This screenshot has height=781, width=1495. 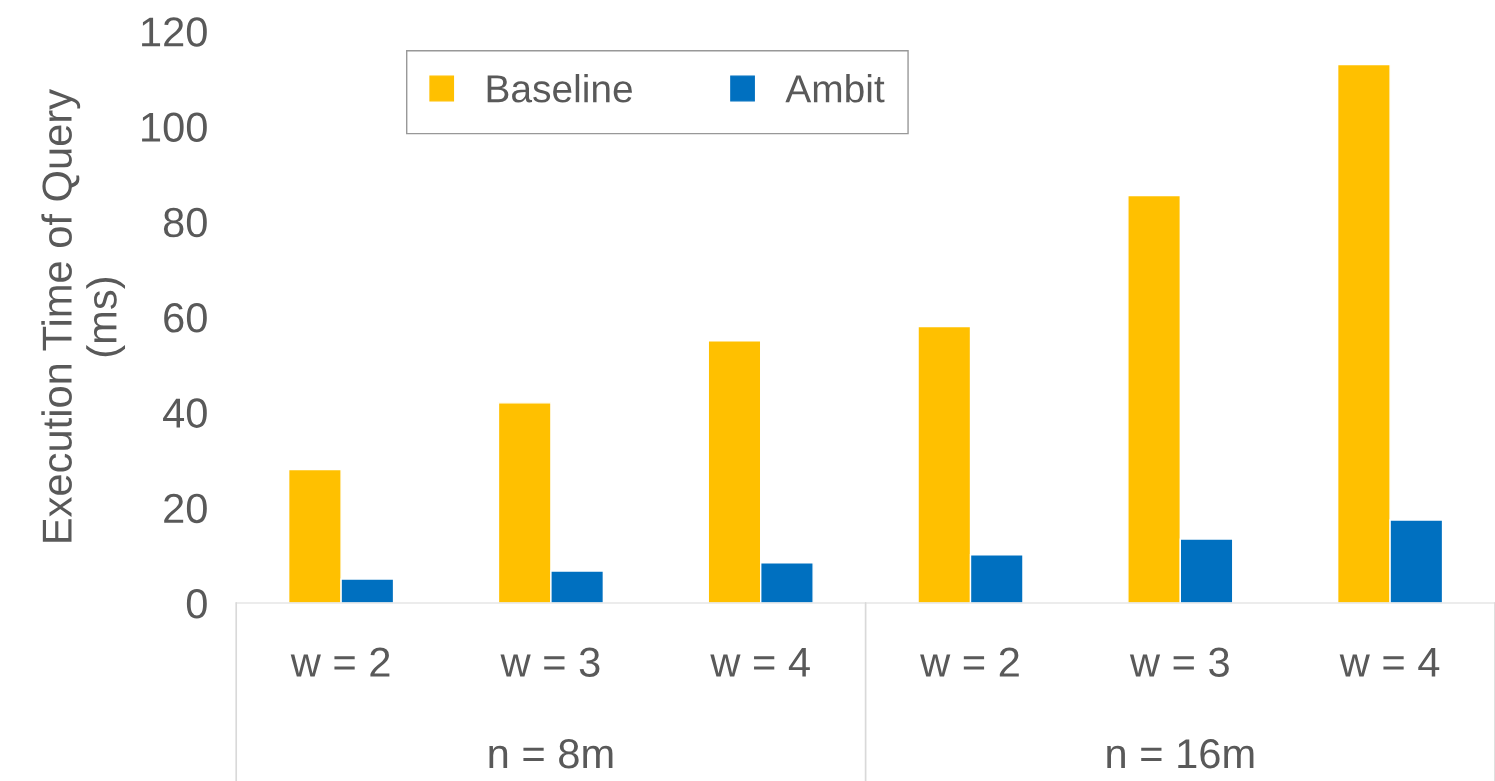 What do you see at coordinates (185, 413) in the screenshot?
I see `y-tick-label: 40` at bounding box center [185, 413].